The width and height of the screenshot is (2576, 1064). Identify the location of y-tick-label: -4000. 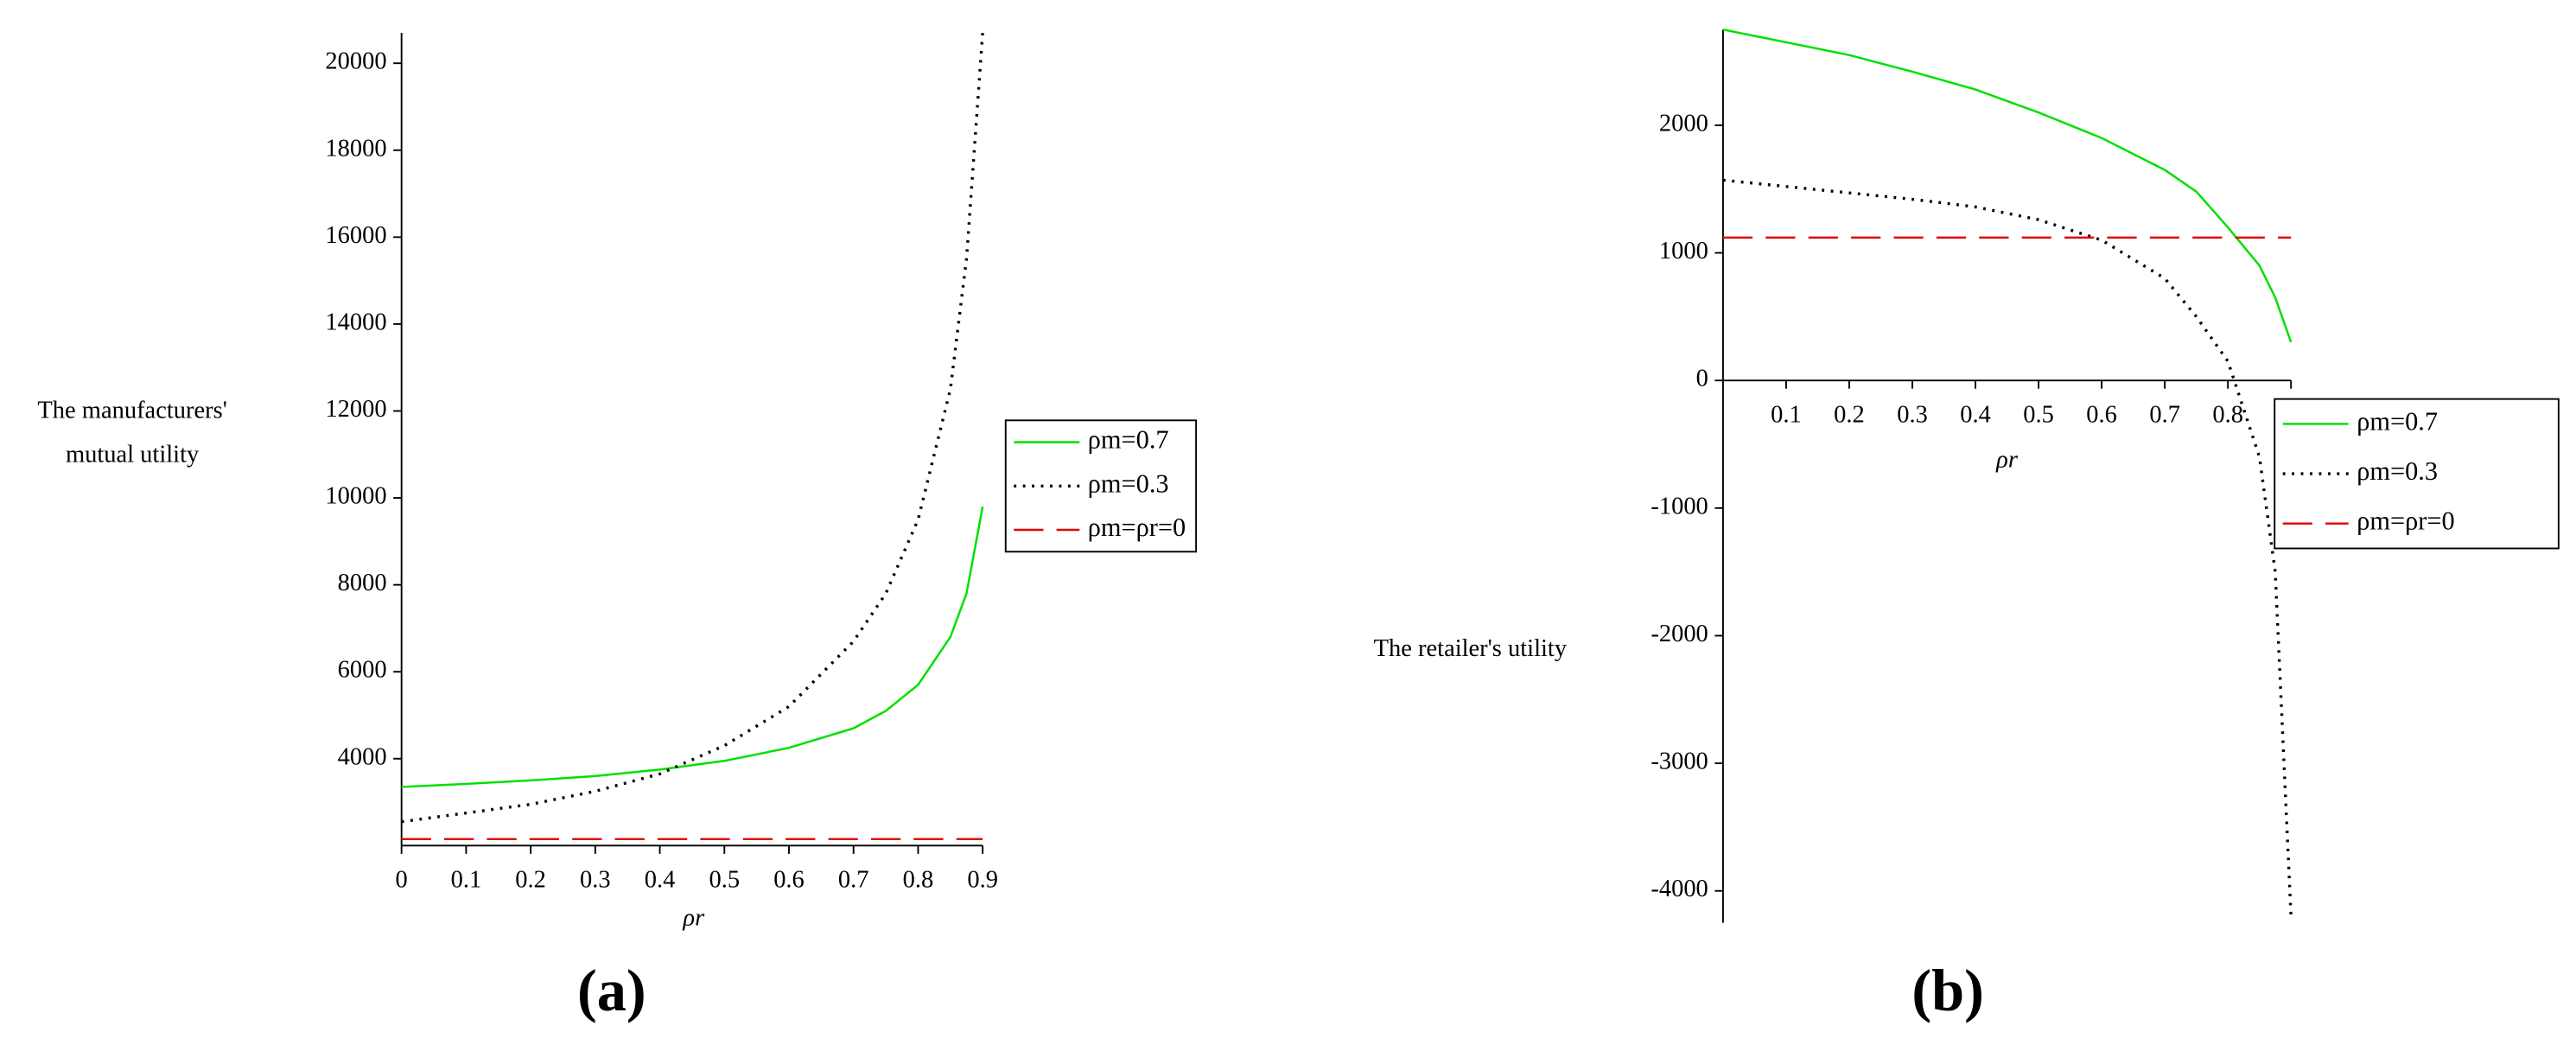
(1680, 889).